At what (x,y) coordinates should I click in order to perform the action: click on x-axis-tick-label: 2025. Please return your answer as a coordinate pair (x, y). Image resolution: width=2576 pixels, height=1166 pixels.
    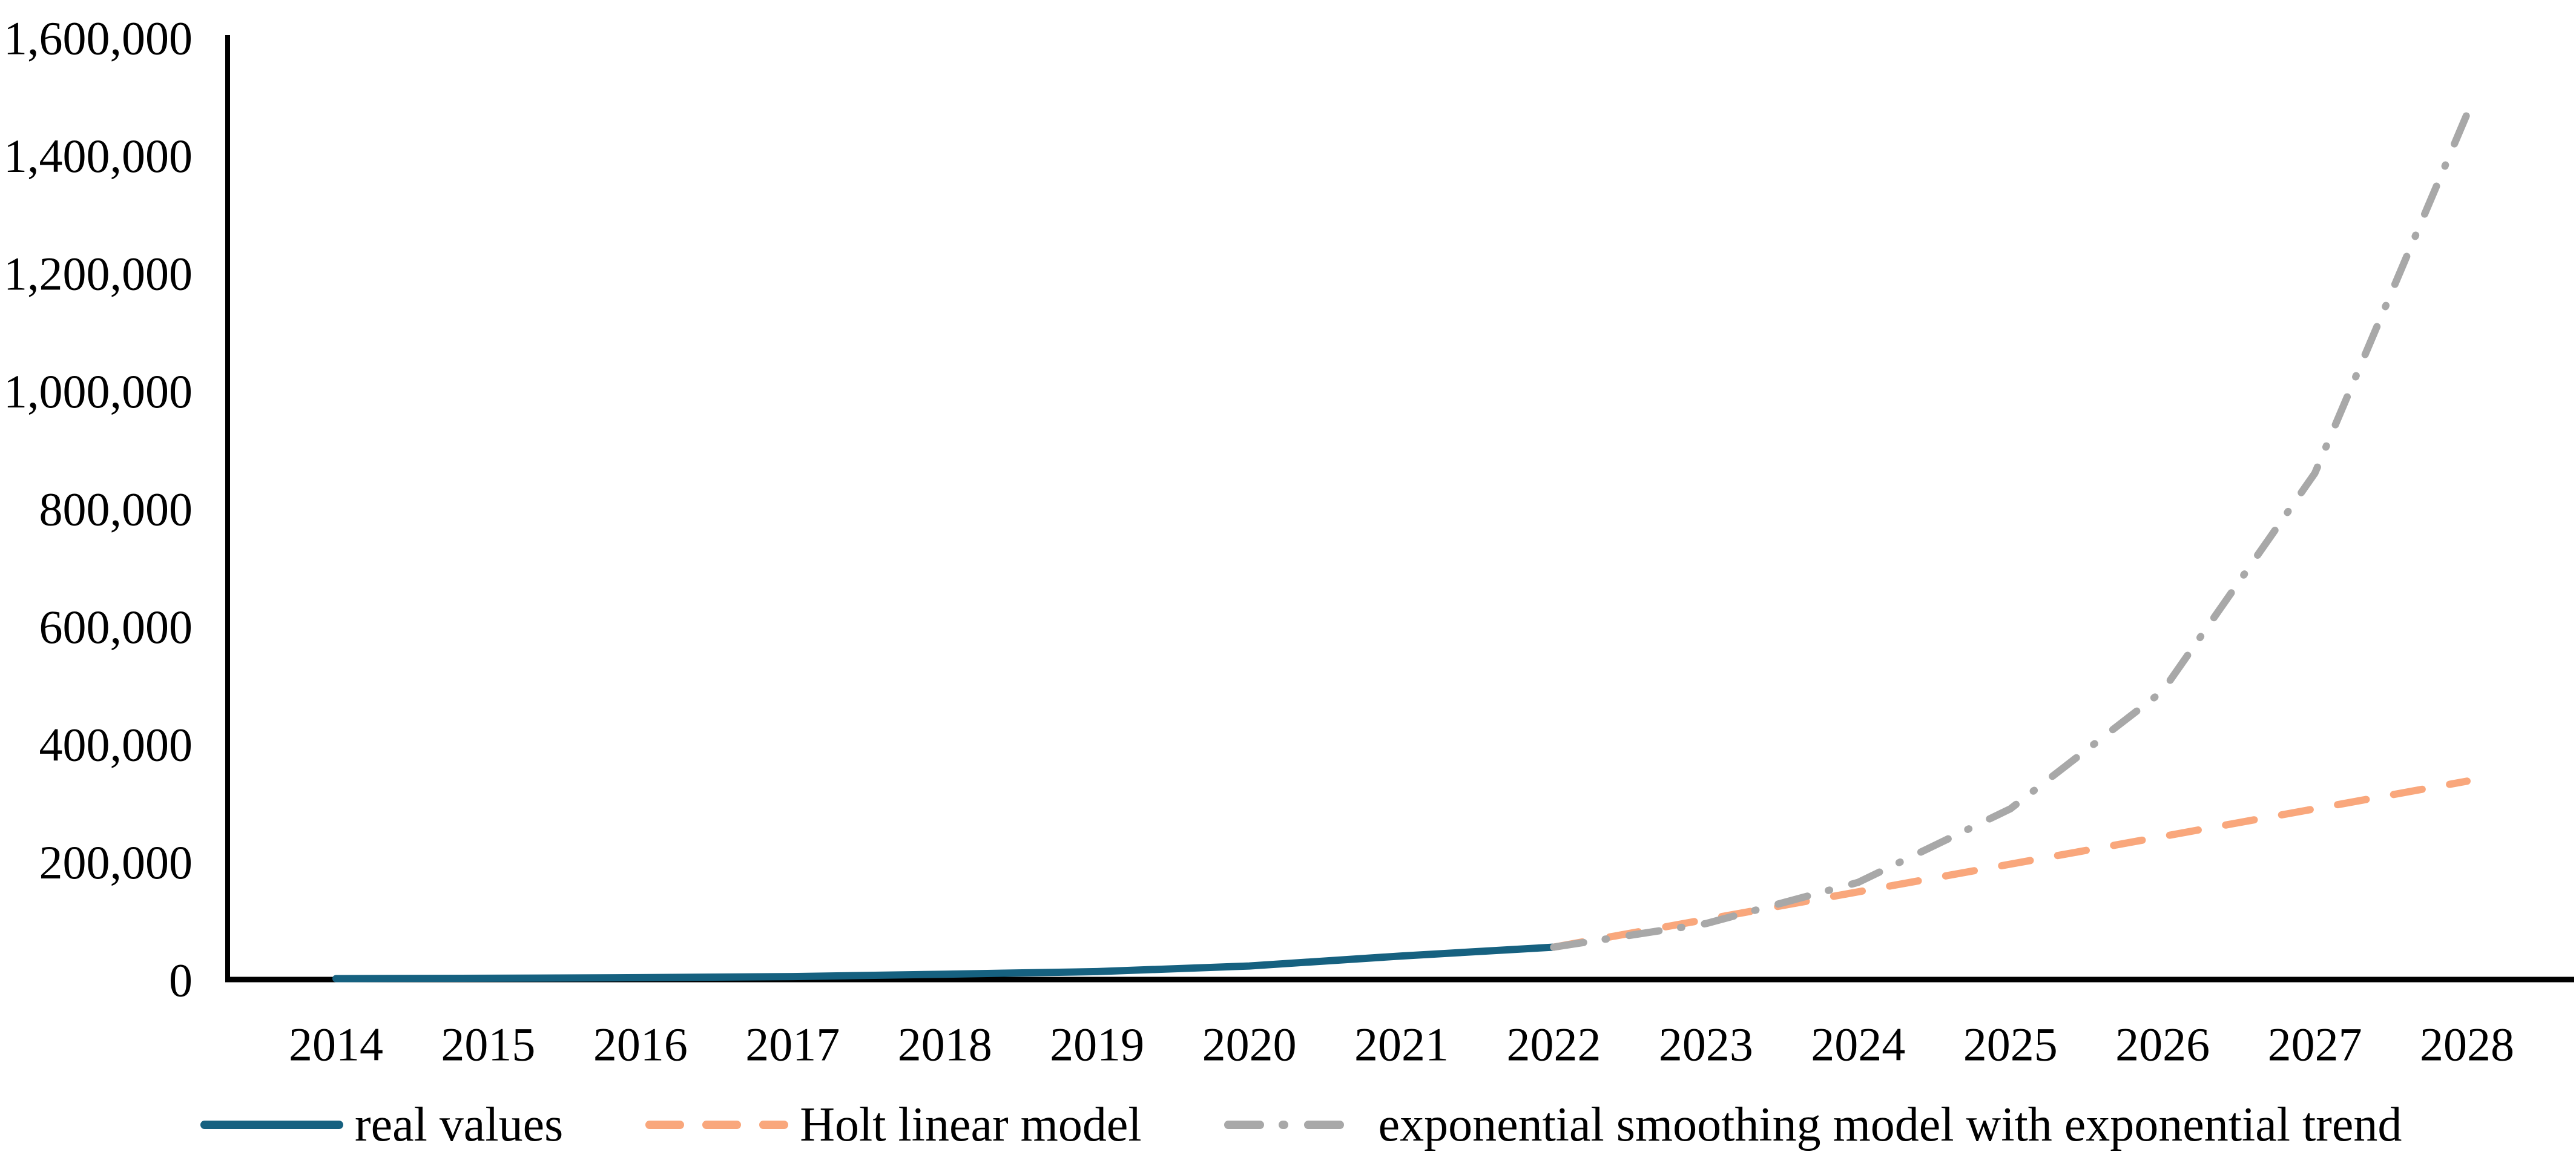
    Looking at the image, I should click on (2010, 1044).